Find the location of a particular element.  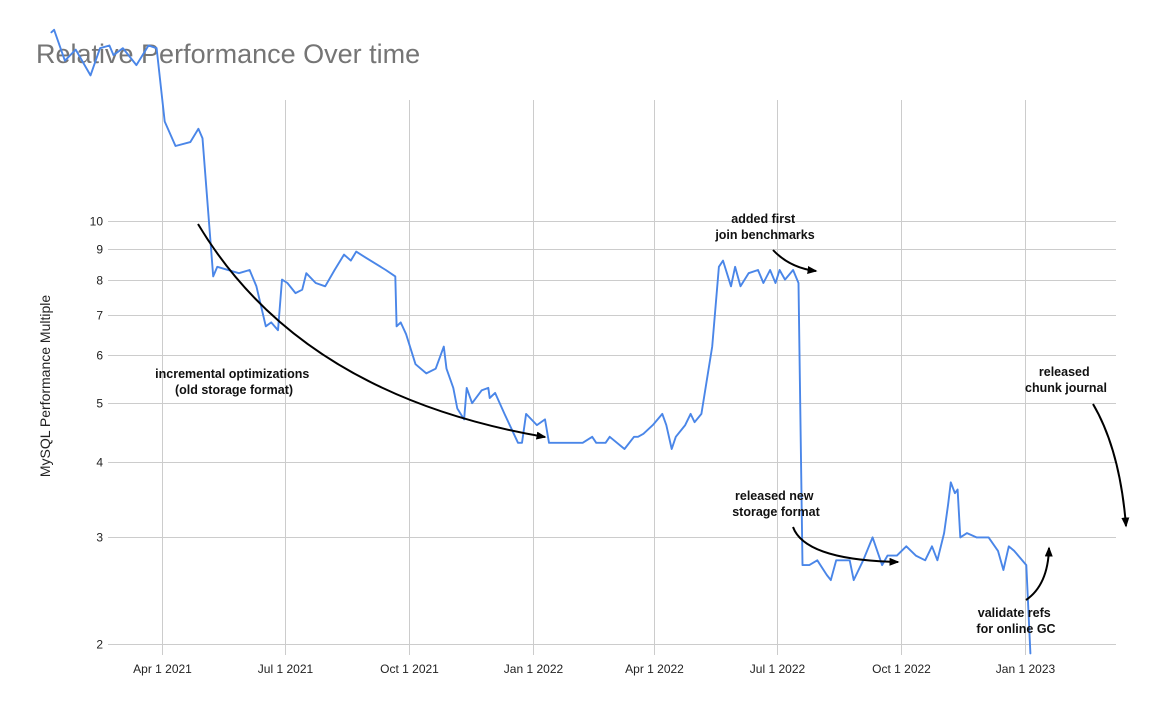

y-tick-label: 4 is located at coordinates (99, 463).